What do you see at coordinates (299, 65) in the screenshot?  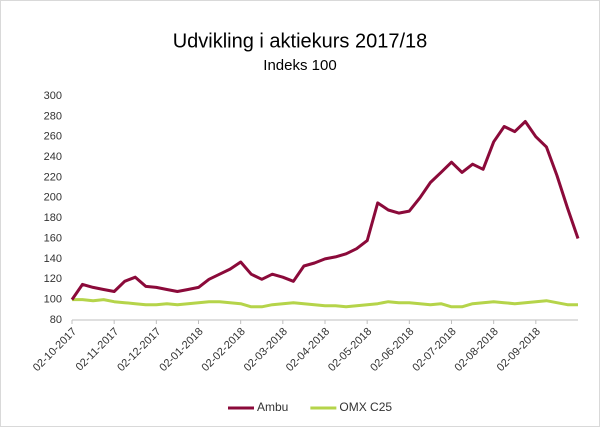 I see `chart-subtitle: Indeks 100` at bounding box center [299, 65].